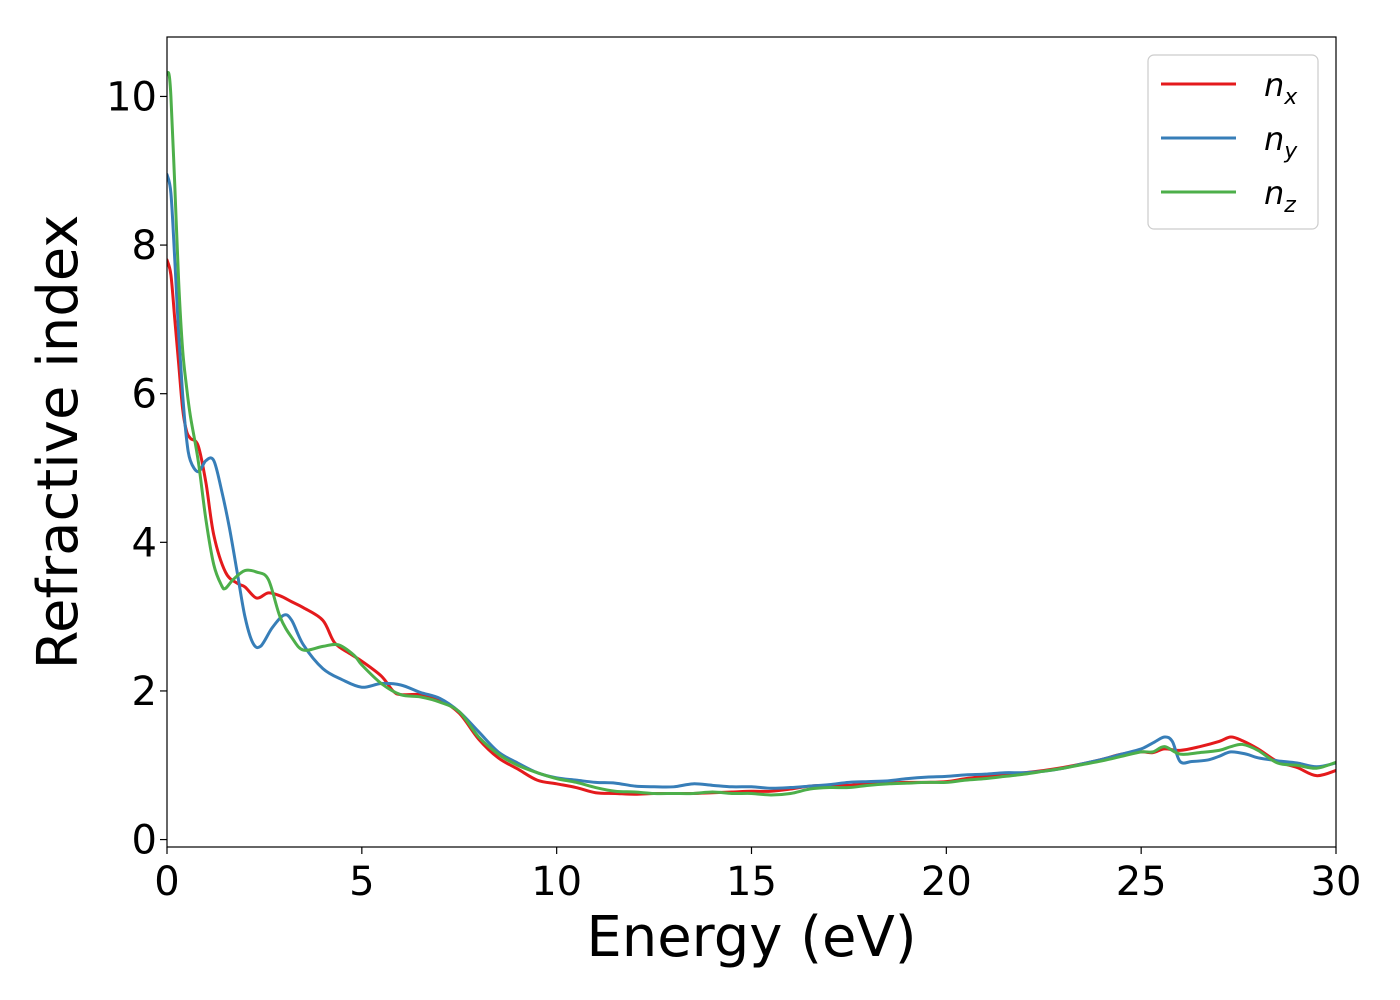 The height and width of the screenshot is (1000, 1400). What do you see at coordinates (751, 882) in the screenshot?
I see `x-tick-label: 15` at bounding box center [751, 882].